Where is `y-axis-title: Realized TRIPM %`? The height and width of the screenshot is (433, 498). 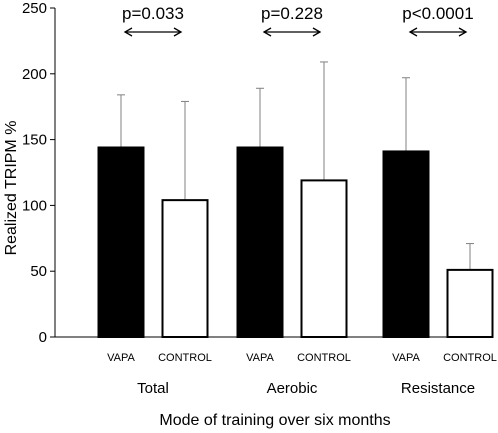
y-axis-title: Realized TRIPM % is located at coordinates (11, 188).